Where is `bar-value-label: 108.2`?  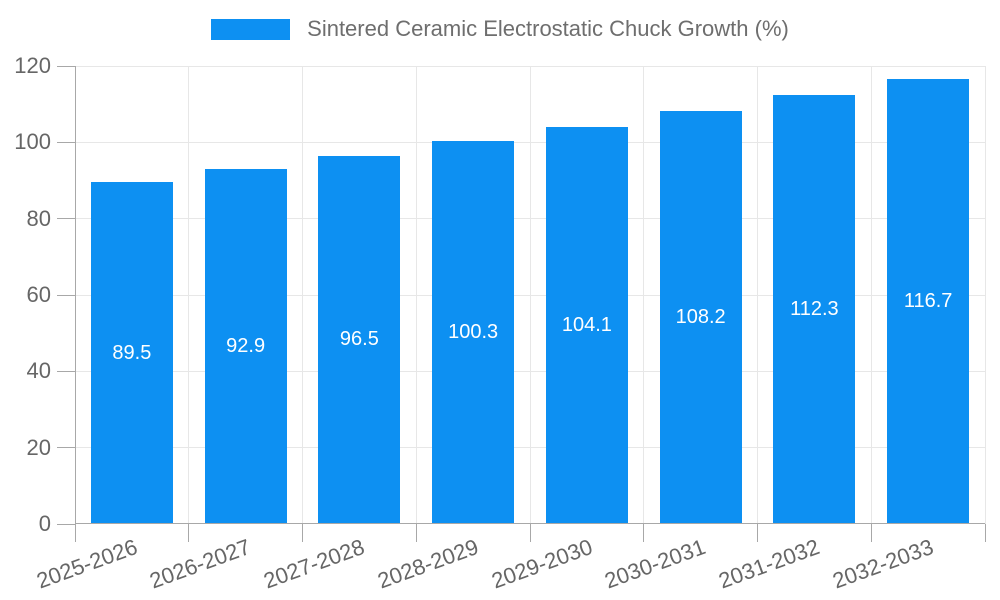 bar-value-label: 108.2 is located at coordinates (700, 317).